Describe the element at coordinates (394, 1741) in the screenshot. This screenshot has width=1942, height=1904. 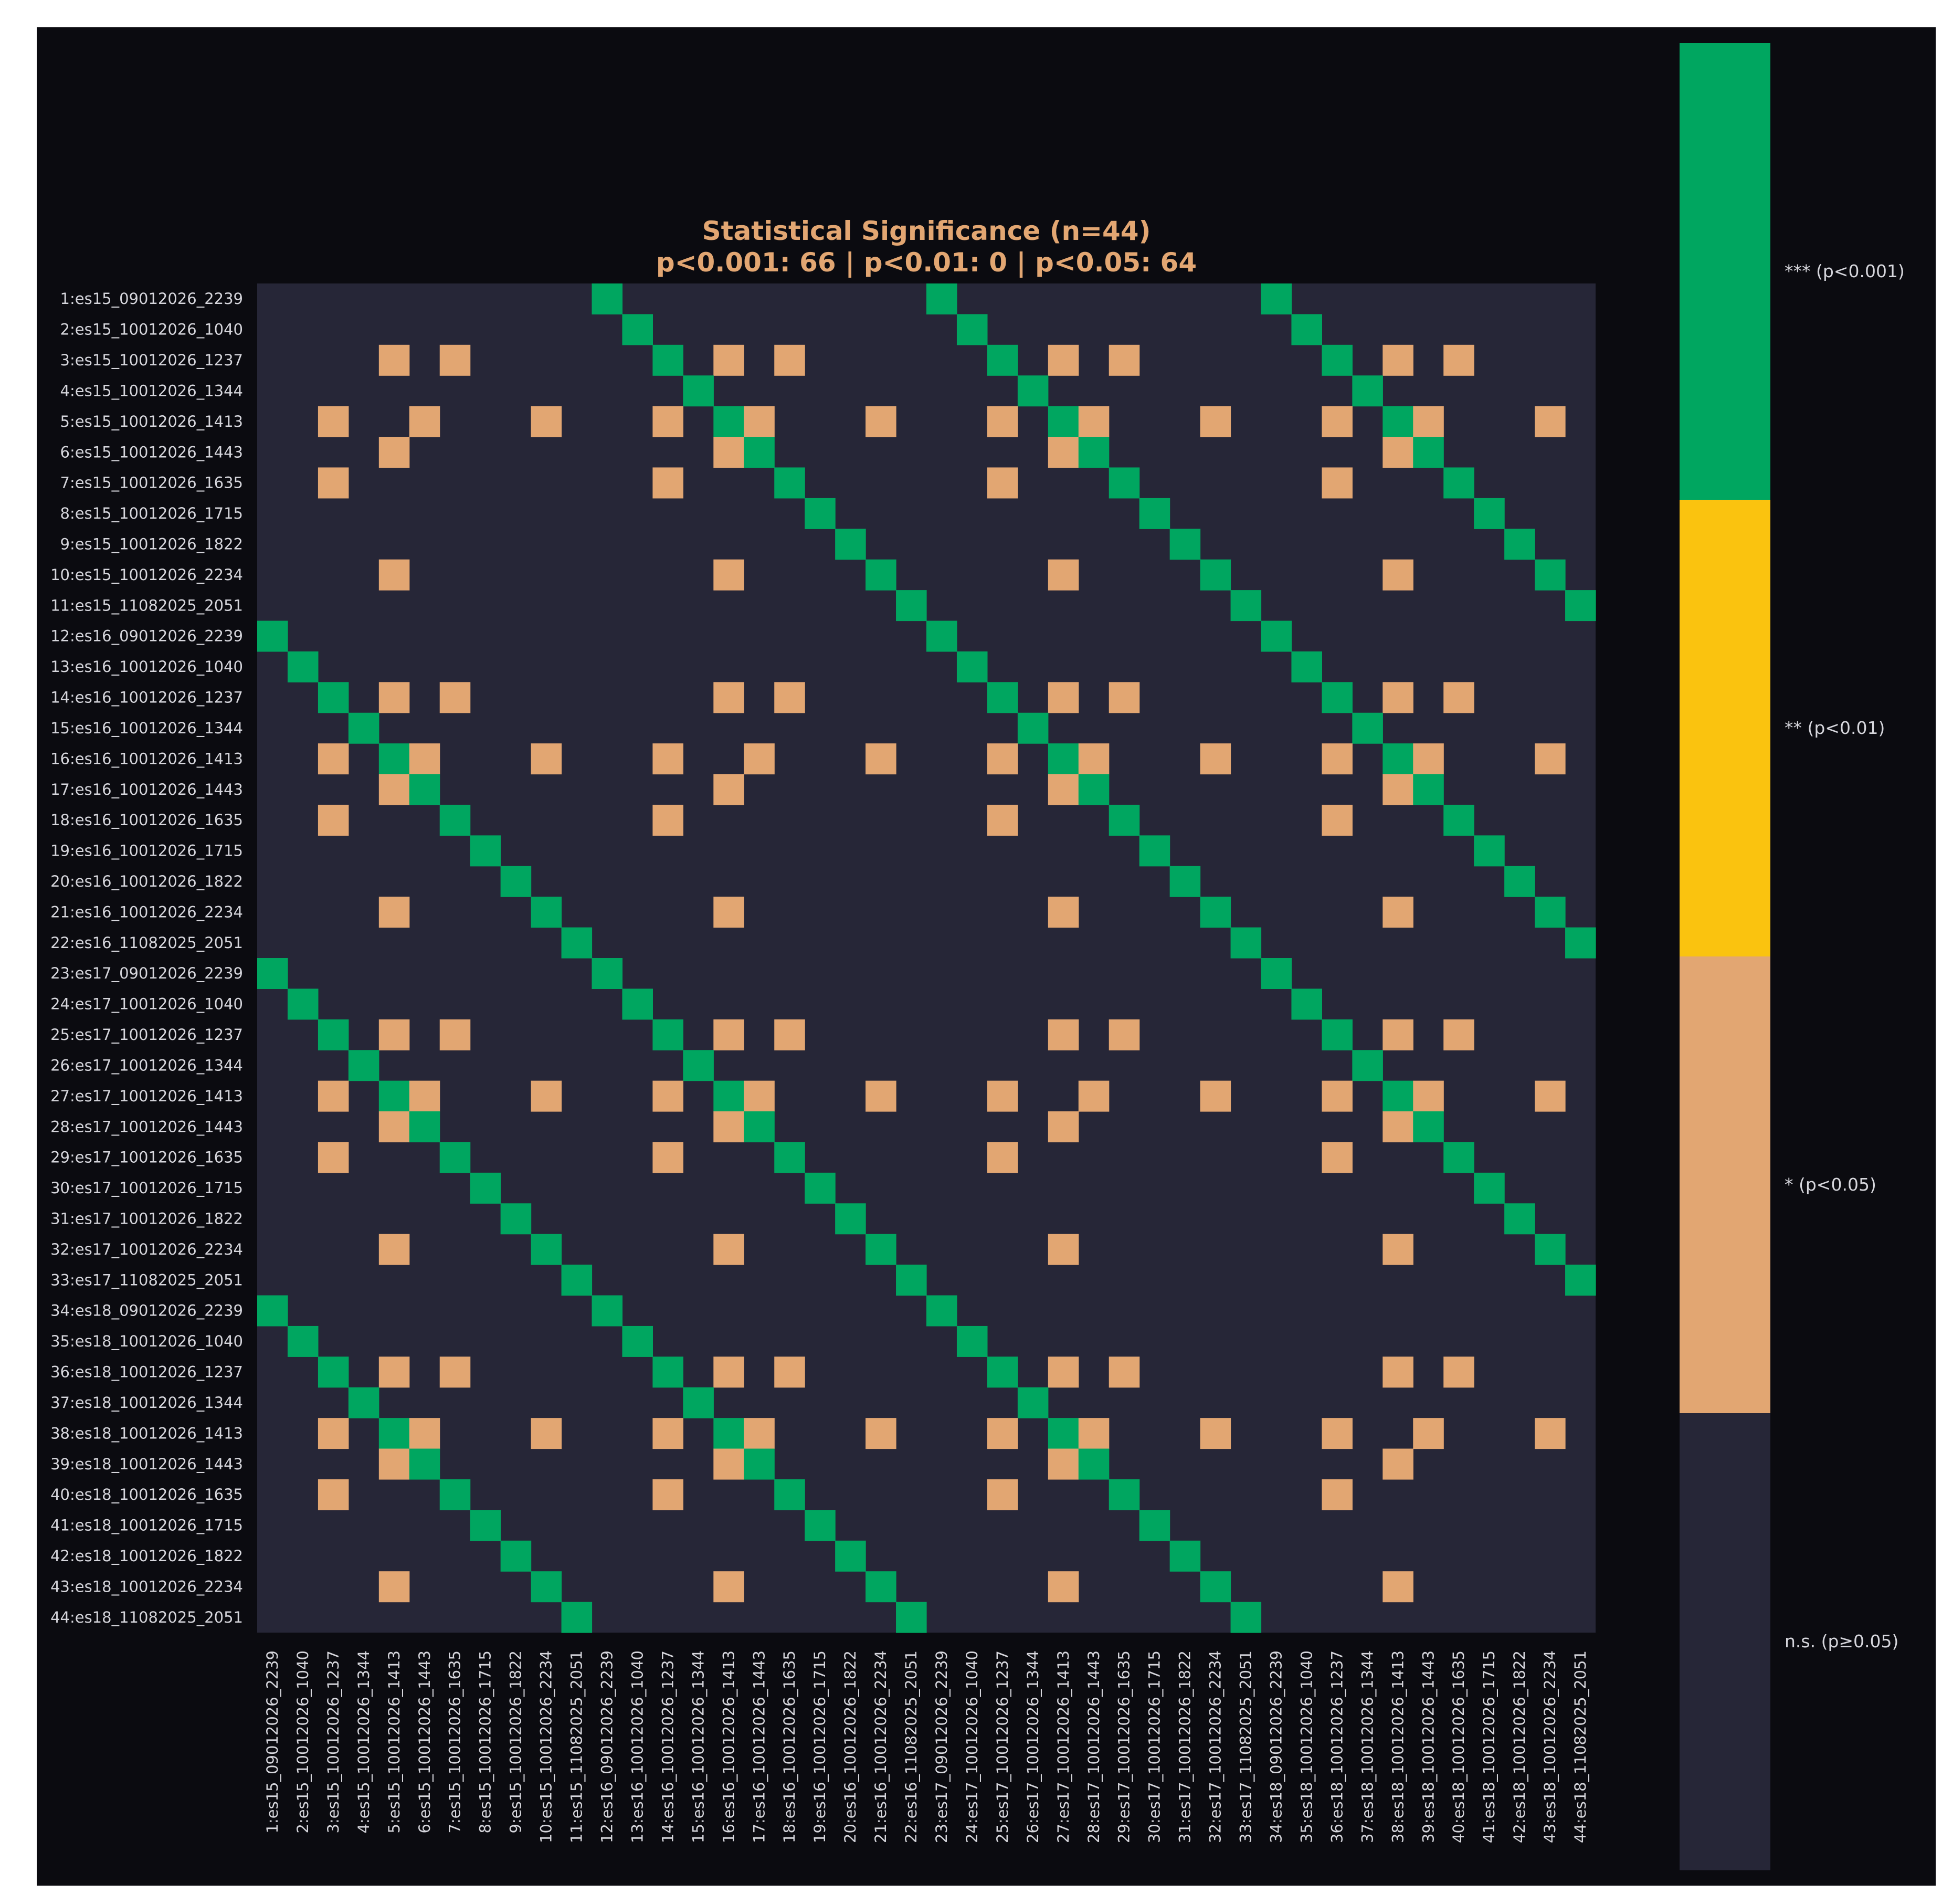
I see `x-tick-label: 5:es15_10012026_1413` at that location.